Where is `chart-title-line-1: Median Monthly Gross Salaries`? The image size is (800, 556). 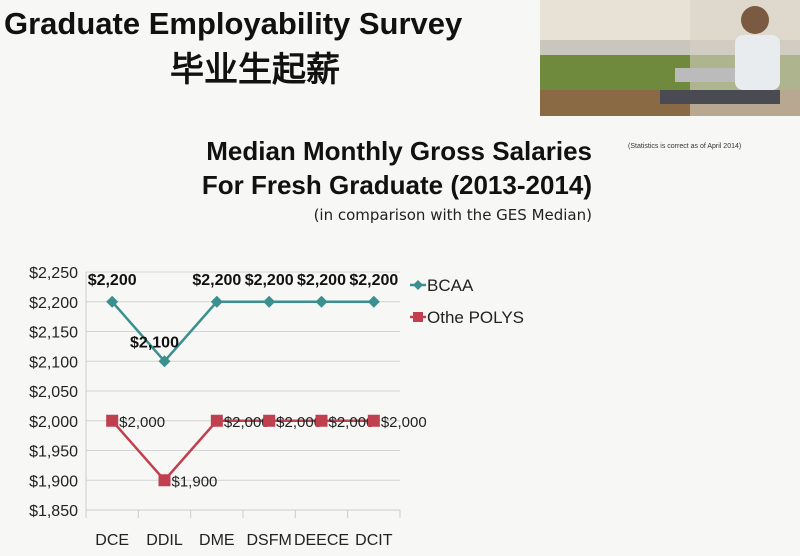 chart-title-line-1: Median Monthly Gross Salaries is located at coordinates (399, 151).